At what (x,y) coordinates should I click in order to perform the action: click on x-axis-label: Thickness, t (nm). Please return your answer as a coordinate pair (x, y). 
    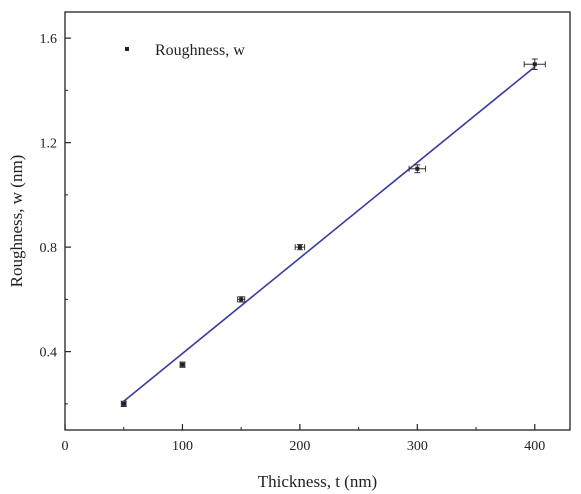
    Looking at the image, I should click on (317, 481).